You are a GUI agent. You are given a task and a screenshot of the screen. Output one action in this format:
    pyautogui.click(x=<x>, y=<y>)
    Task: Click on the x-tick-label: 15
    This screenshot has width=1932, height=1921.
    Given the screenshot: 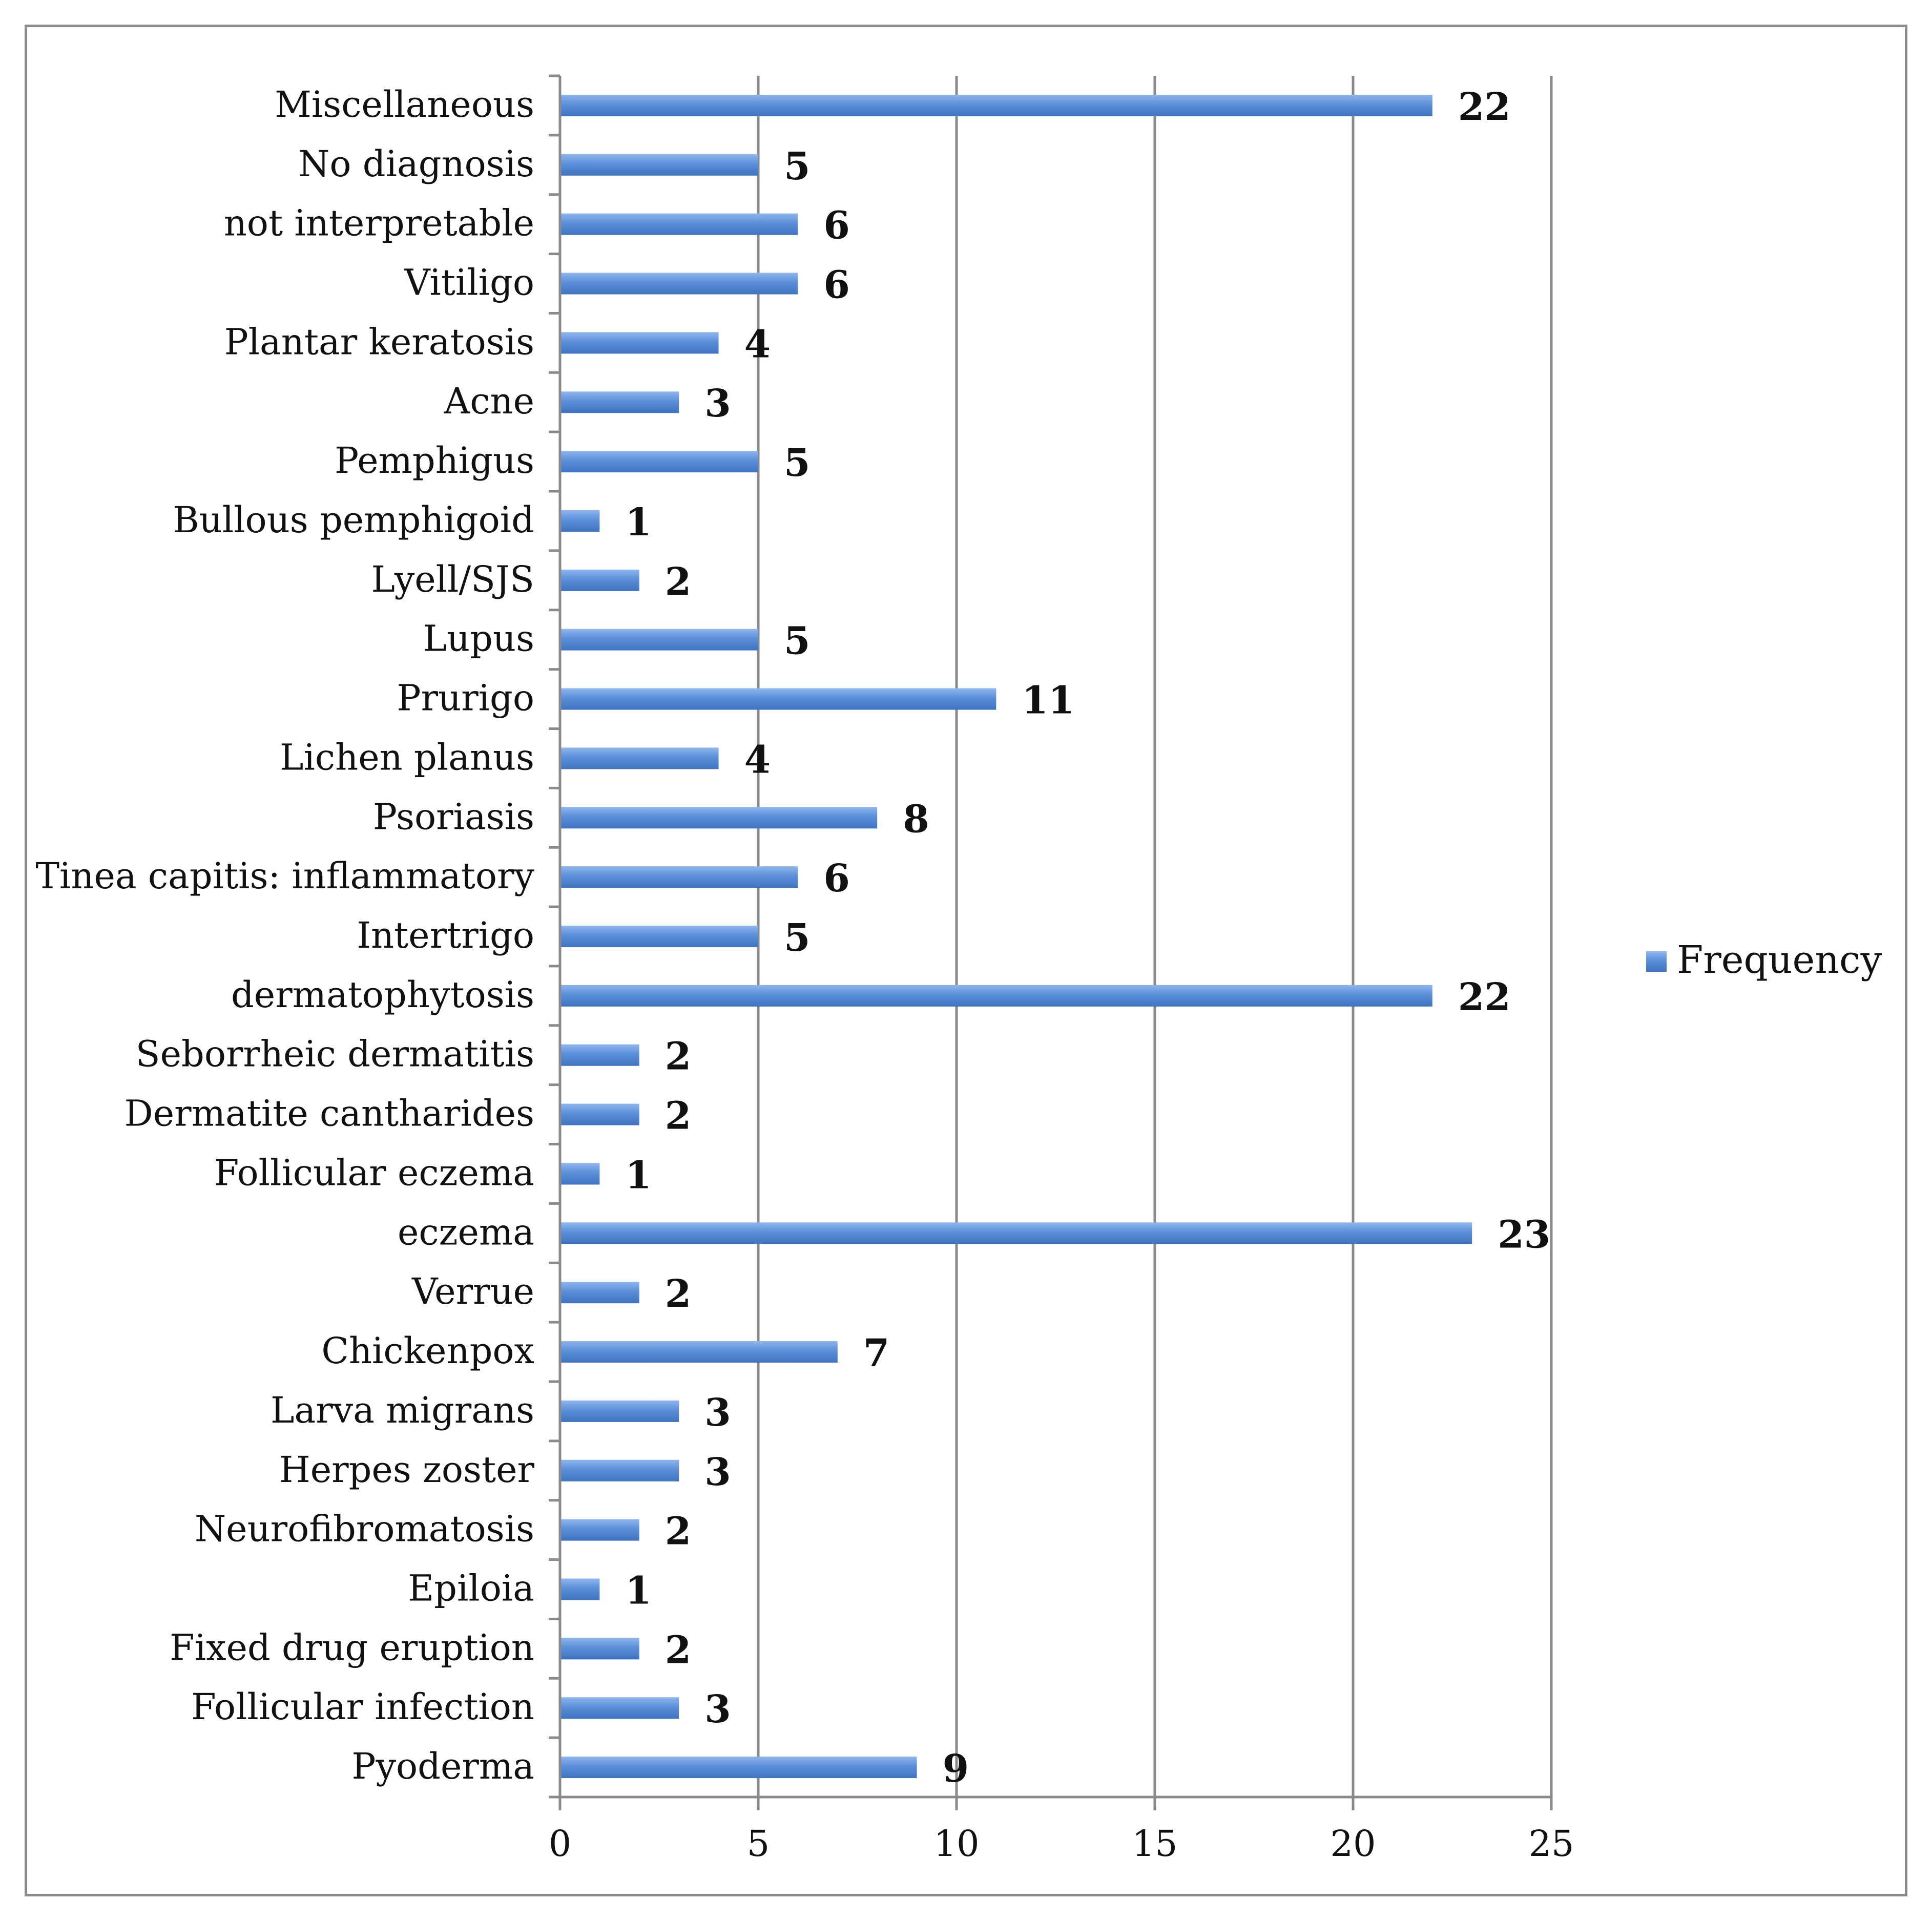 What is the action you would take?
    pyautogui.click(x=1154, y=1844)
    